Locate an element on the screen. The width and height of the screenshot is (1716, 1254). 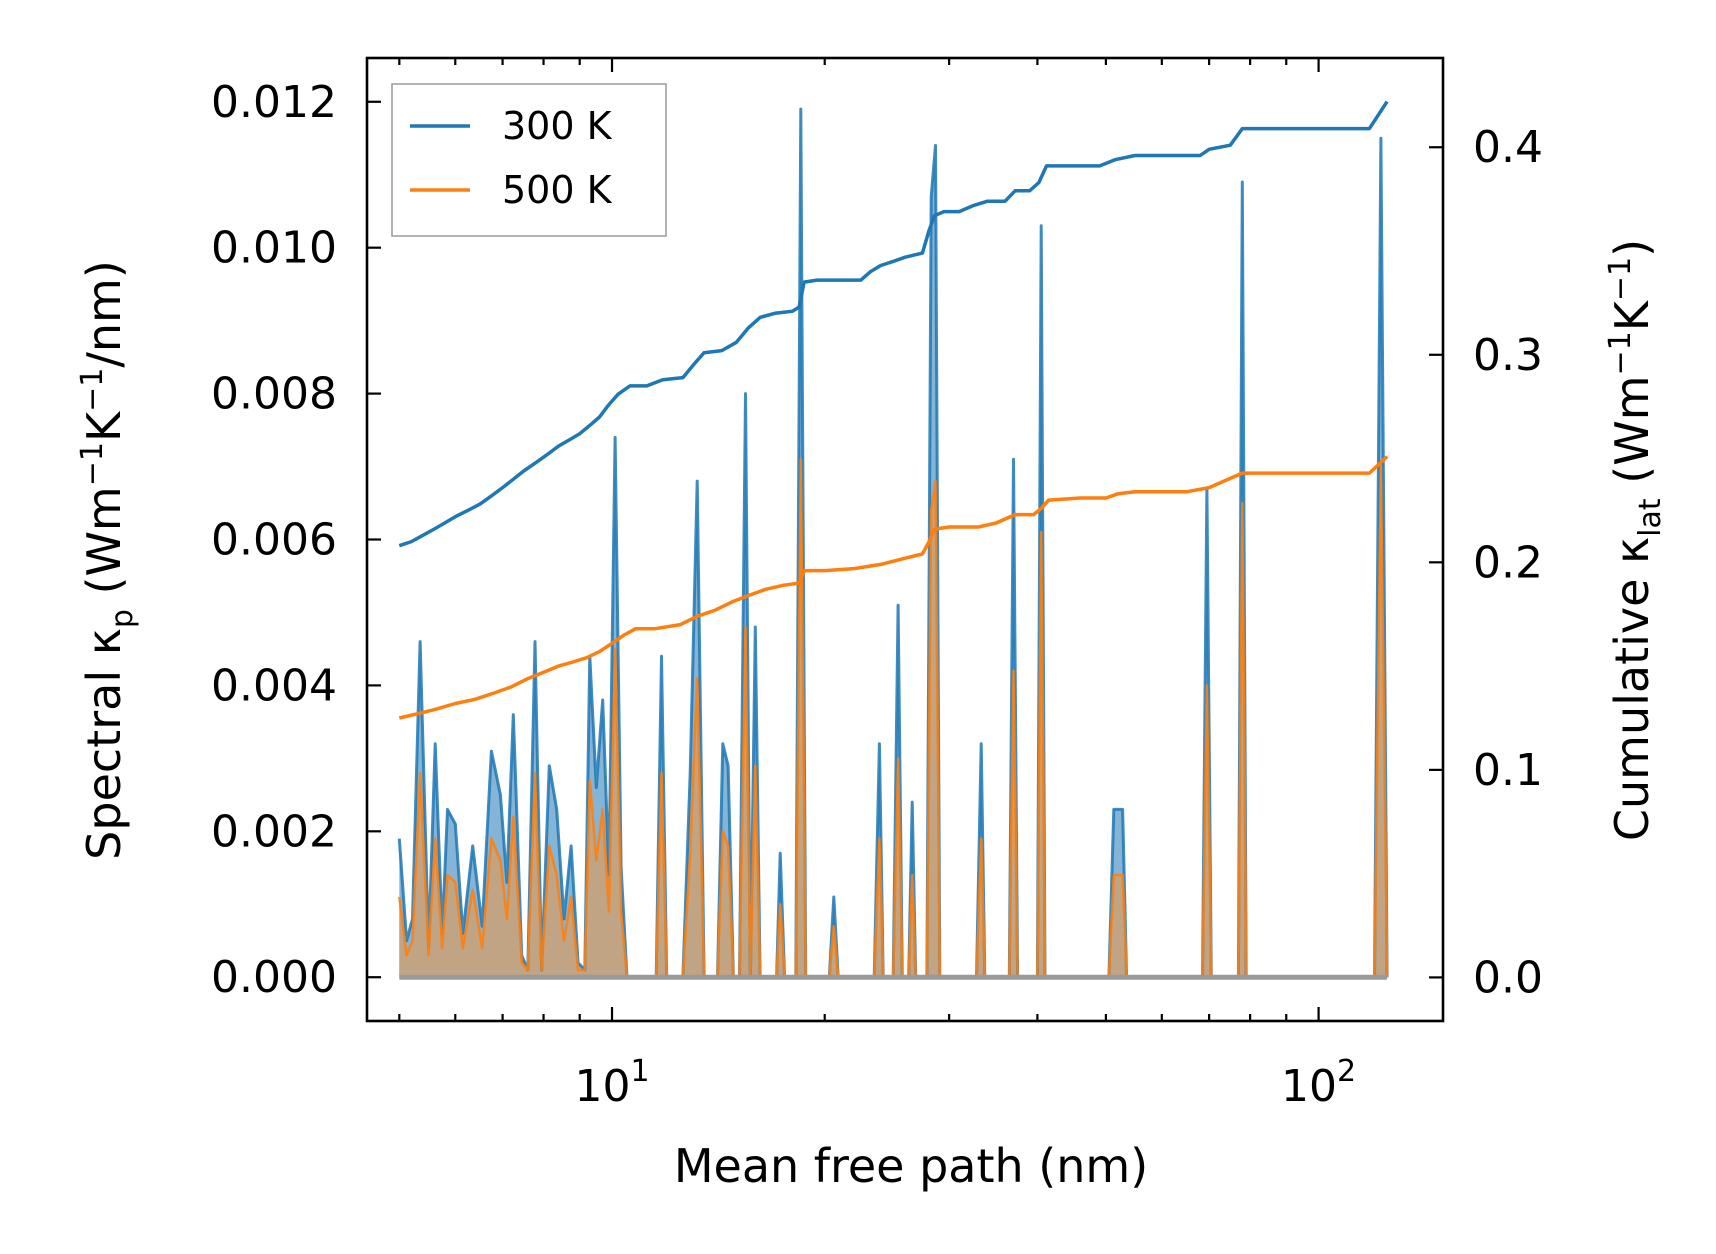
left-y-tick-label: 0.002 is located at coordinates (274, 831).